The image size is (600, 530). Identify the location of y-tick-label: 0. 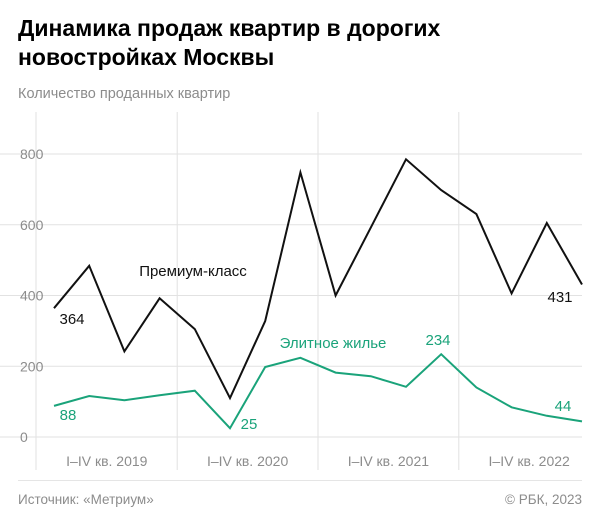
(24, 437).